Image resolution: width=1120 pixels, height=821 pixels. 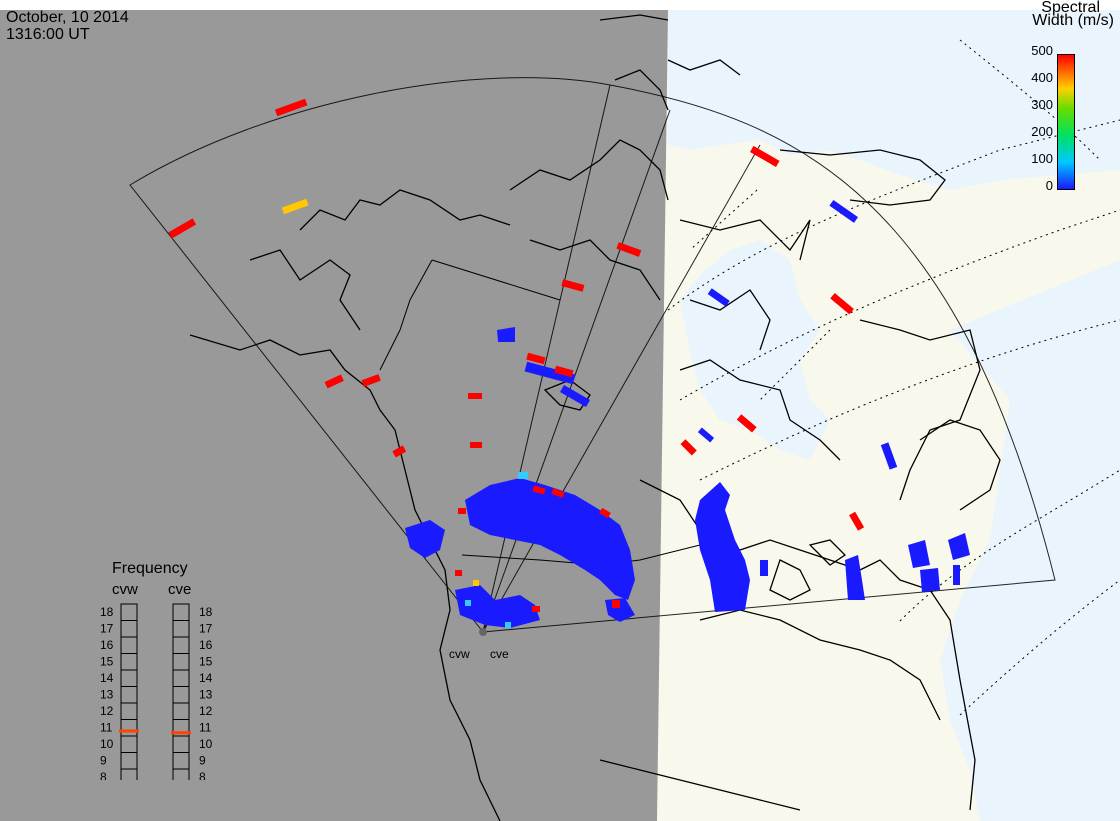 I want to click on colorscale-tick: 500, so click(x=1042, y=50).